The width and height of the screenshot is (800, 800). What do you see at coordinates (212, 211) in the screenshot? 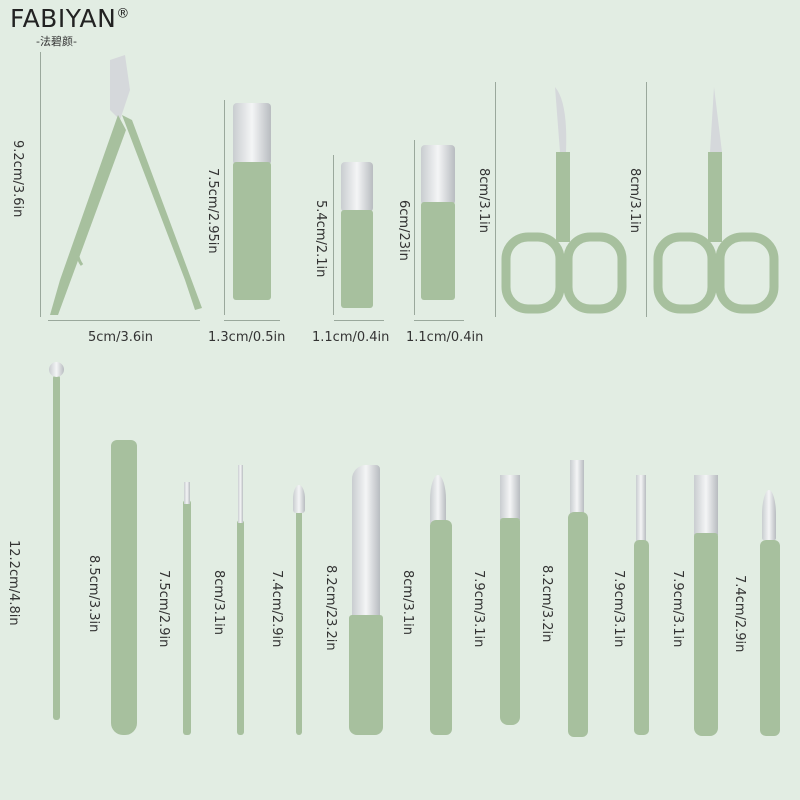
I see `size-label: 7.5cm/2.95in` at bounding box center [212, 211].